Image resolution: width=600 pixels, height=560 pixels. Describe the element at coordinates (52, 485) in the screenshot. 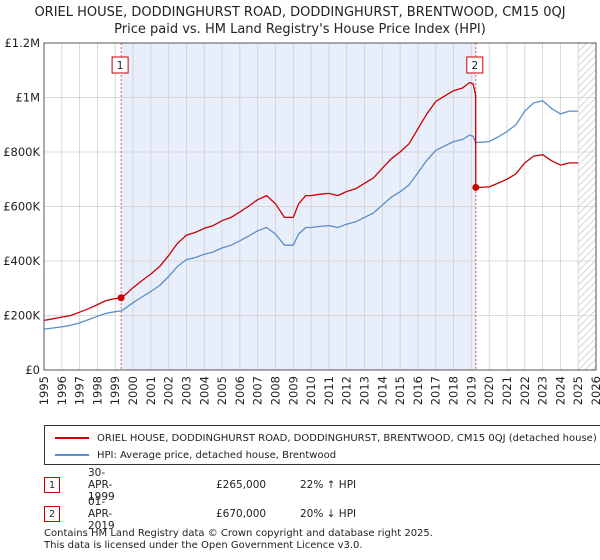

I see `transaction-badge: 1` at that location.